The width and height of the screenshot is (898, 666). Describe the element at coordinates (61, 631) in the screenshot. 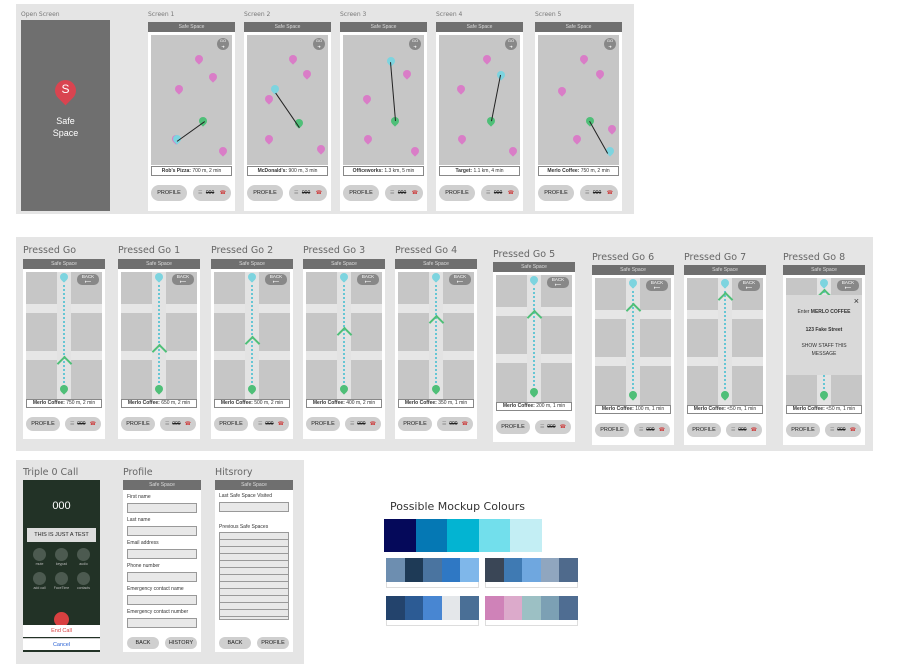

I see `end-call-button: End Call` at that location.